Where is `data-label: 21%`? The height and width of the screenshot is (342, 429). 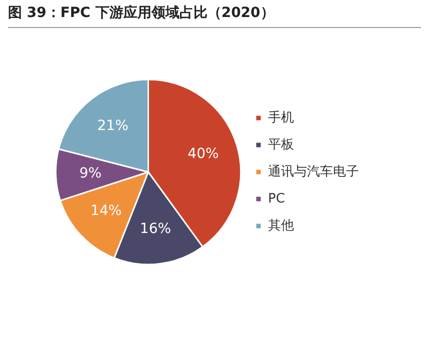 data-label: 21% is located at coordinates (112, 126).